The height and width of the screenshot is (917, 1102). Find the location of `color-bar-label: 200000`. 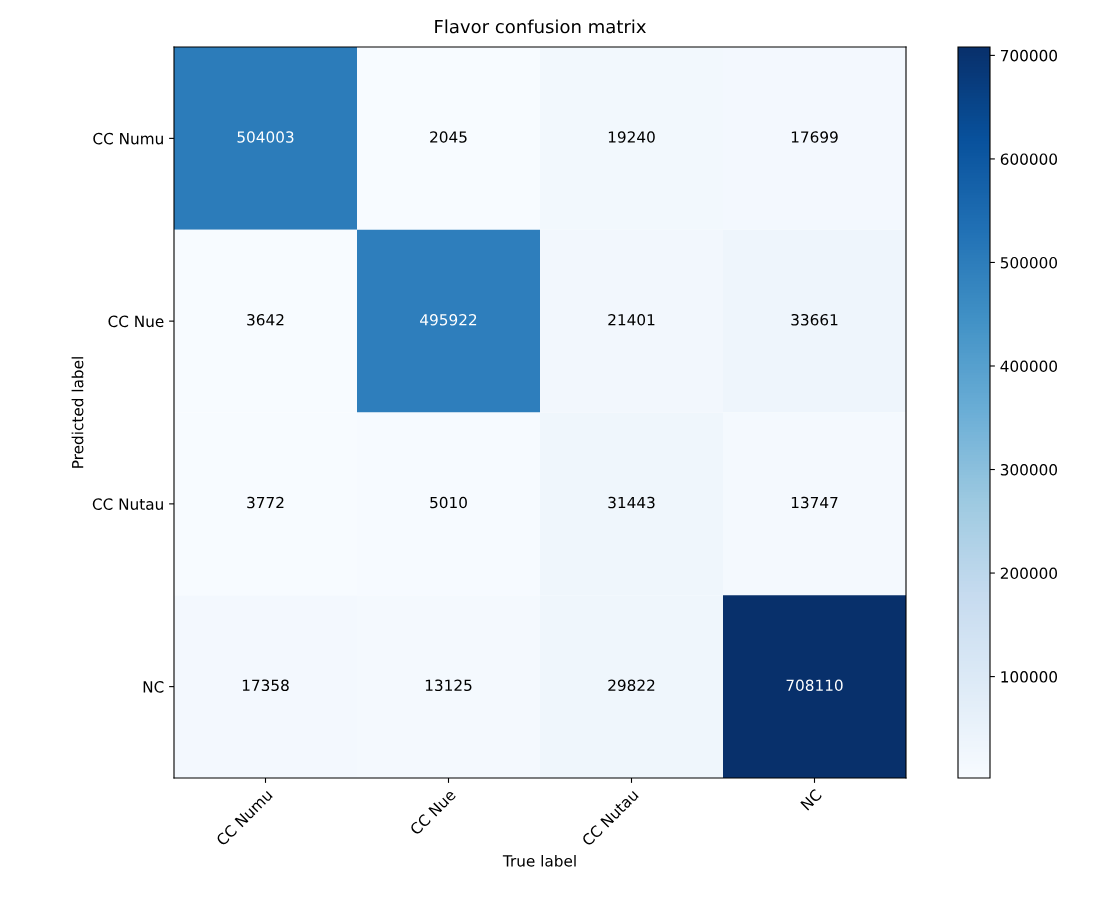

color-bar-label: 200000 is located at coordinates (1029, 573).